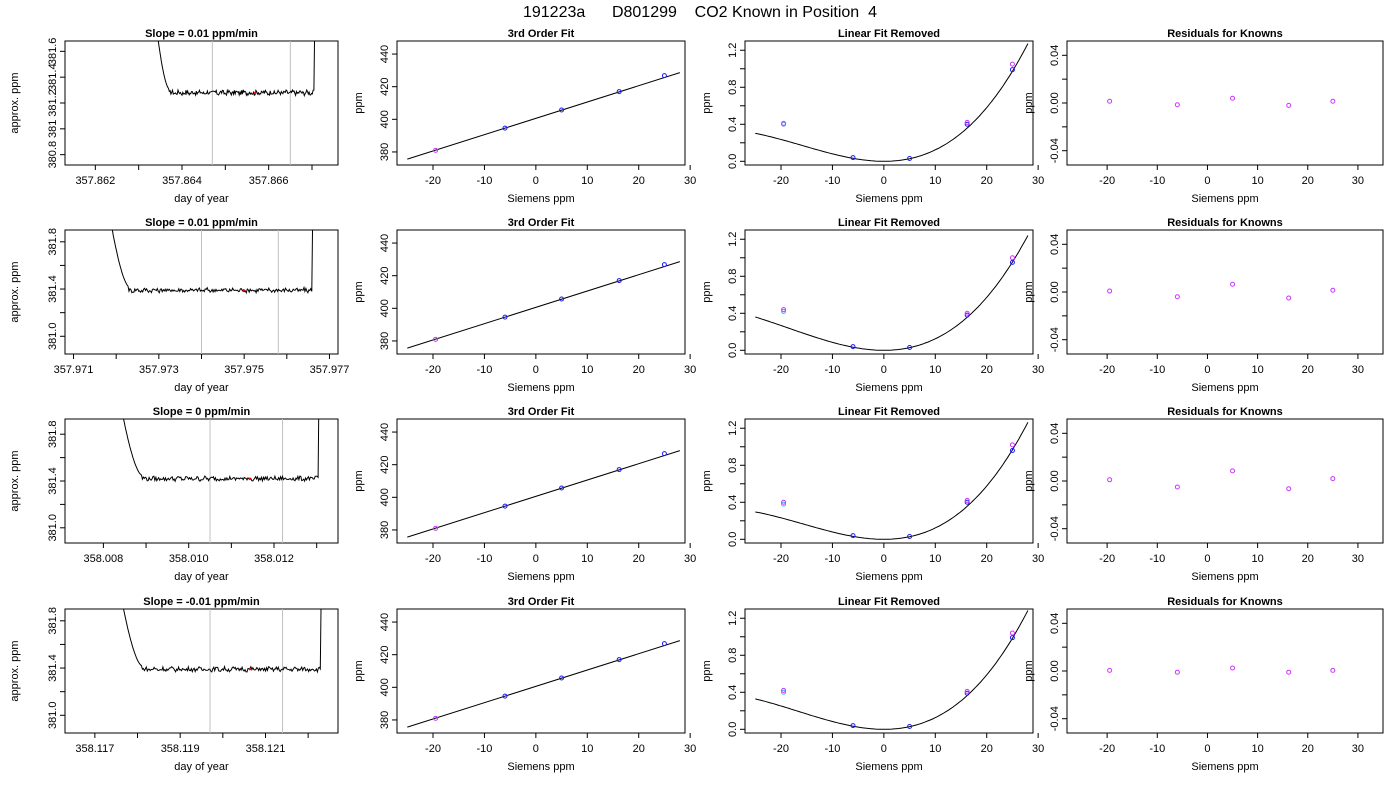  I want to click on y-tick-label: 381.0, so click(53, 528).